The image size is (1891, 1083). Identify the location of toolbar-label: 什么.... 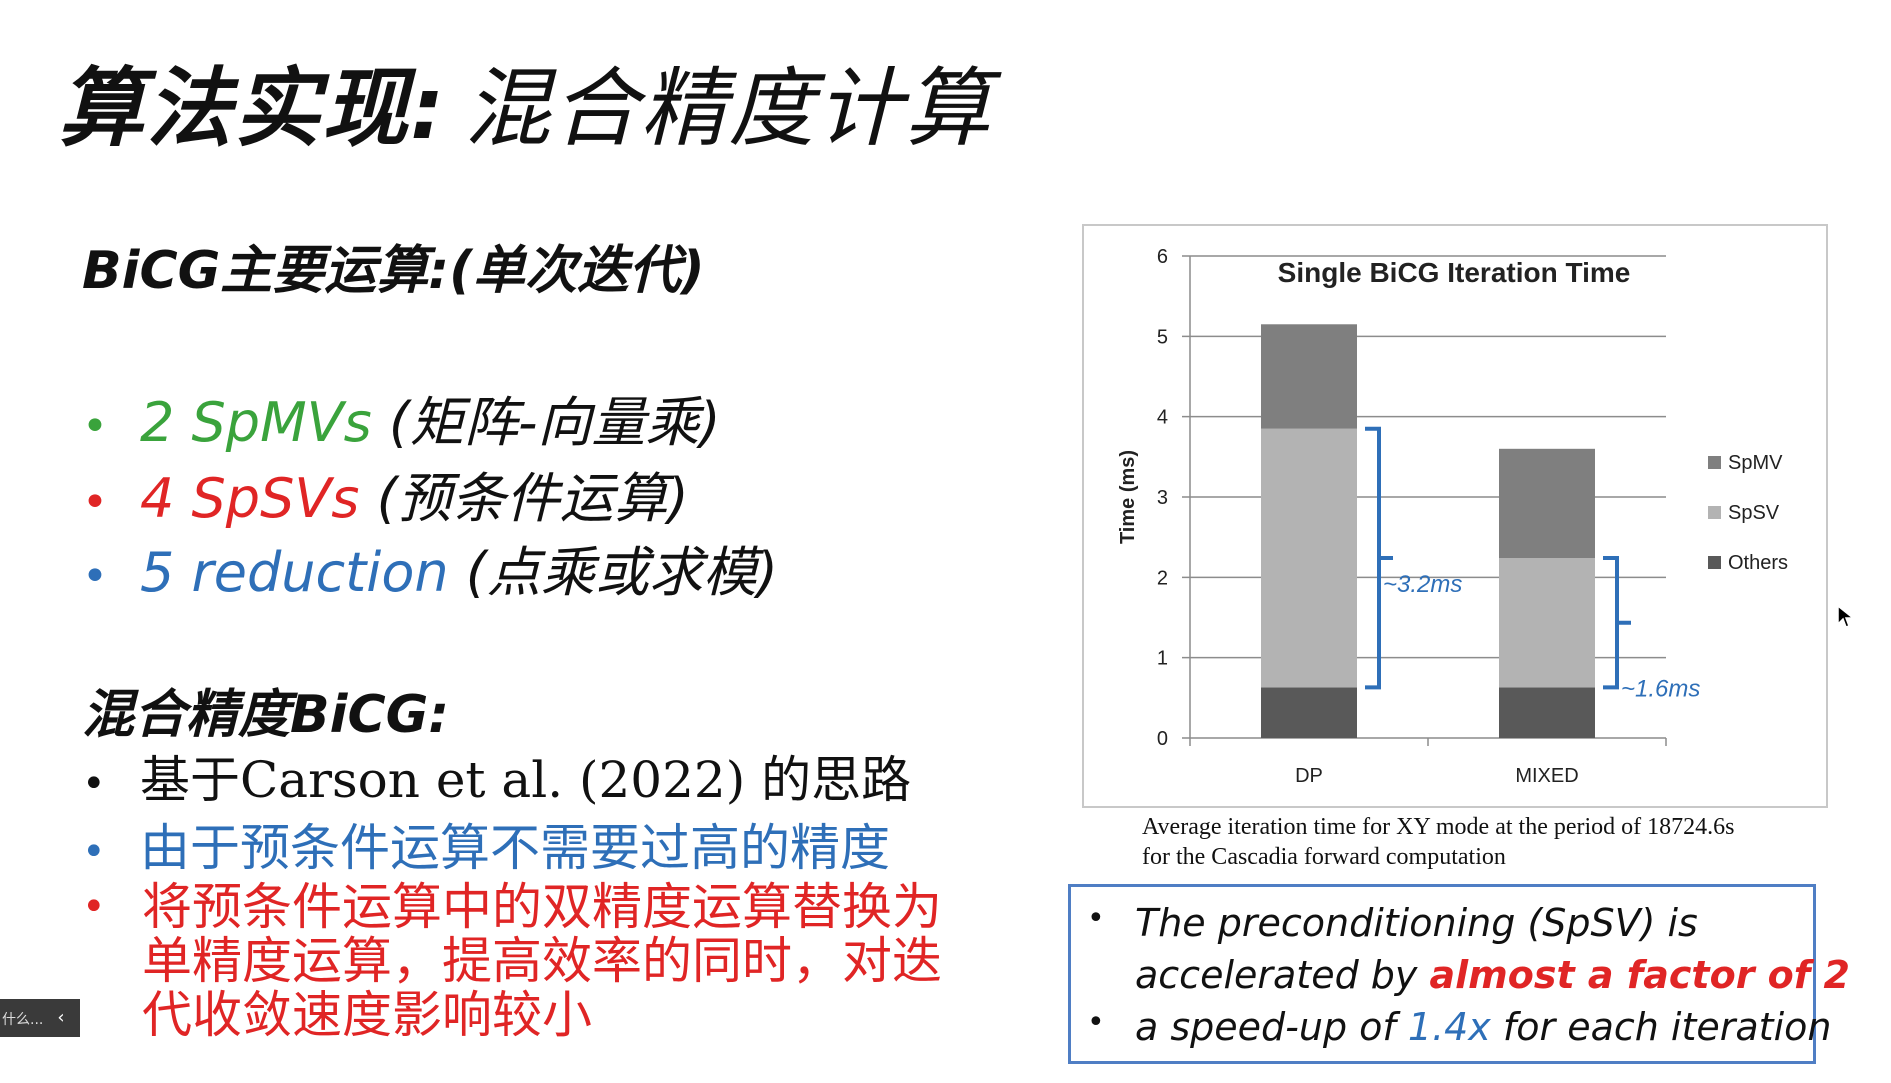
(23, 1020).